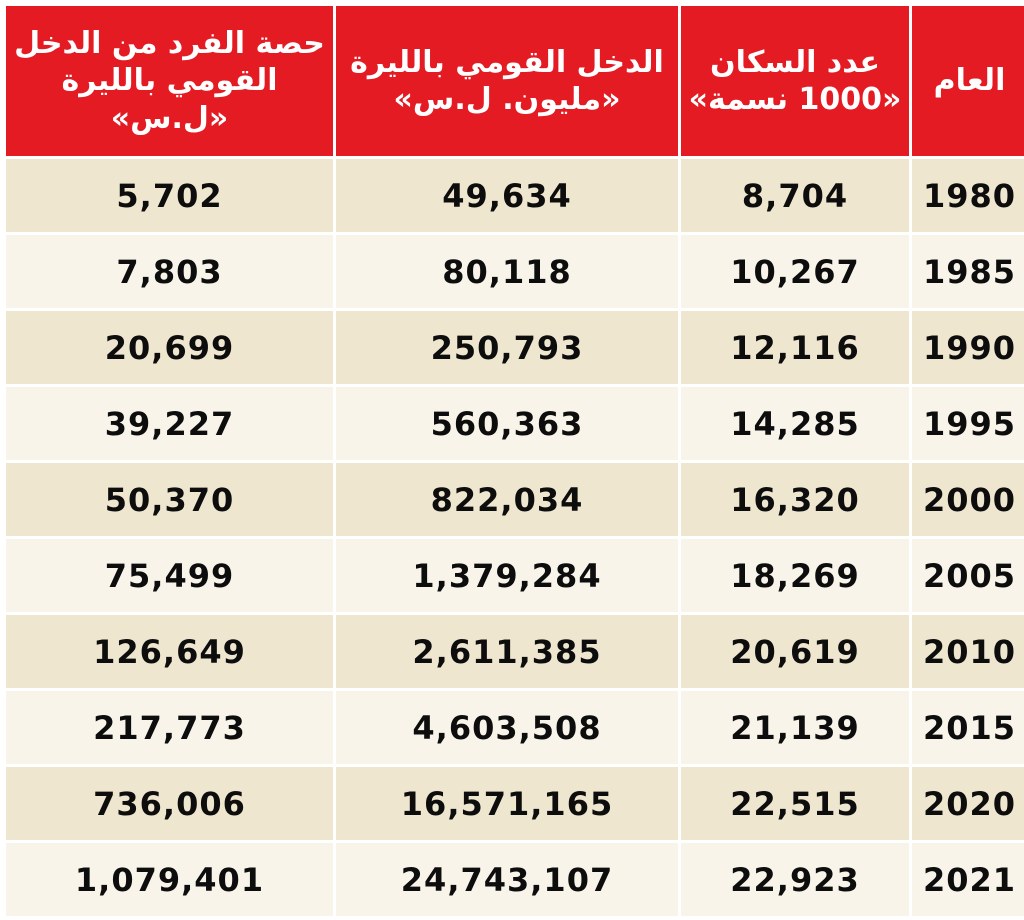 The width and height of the screenshot is (1024, 920). I want to click on table-row: 2005 18,269 1,379,284 75,499, so click(513, 575).